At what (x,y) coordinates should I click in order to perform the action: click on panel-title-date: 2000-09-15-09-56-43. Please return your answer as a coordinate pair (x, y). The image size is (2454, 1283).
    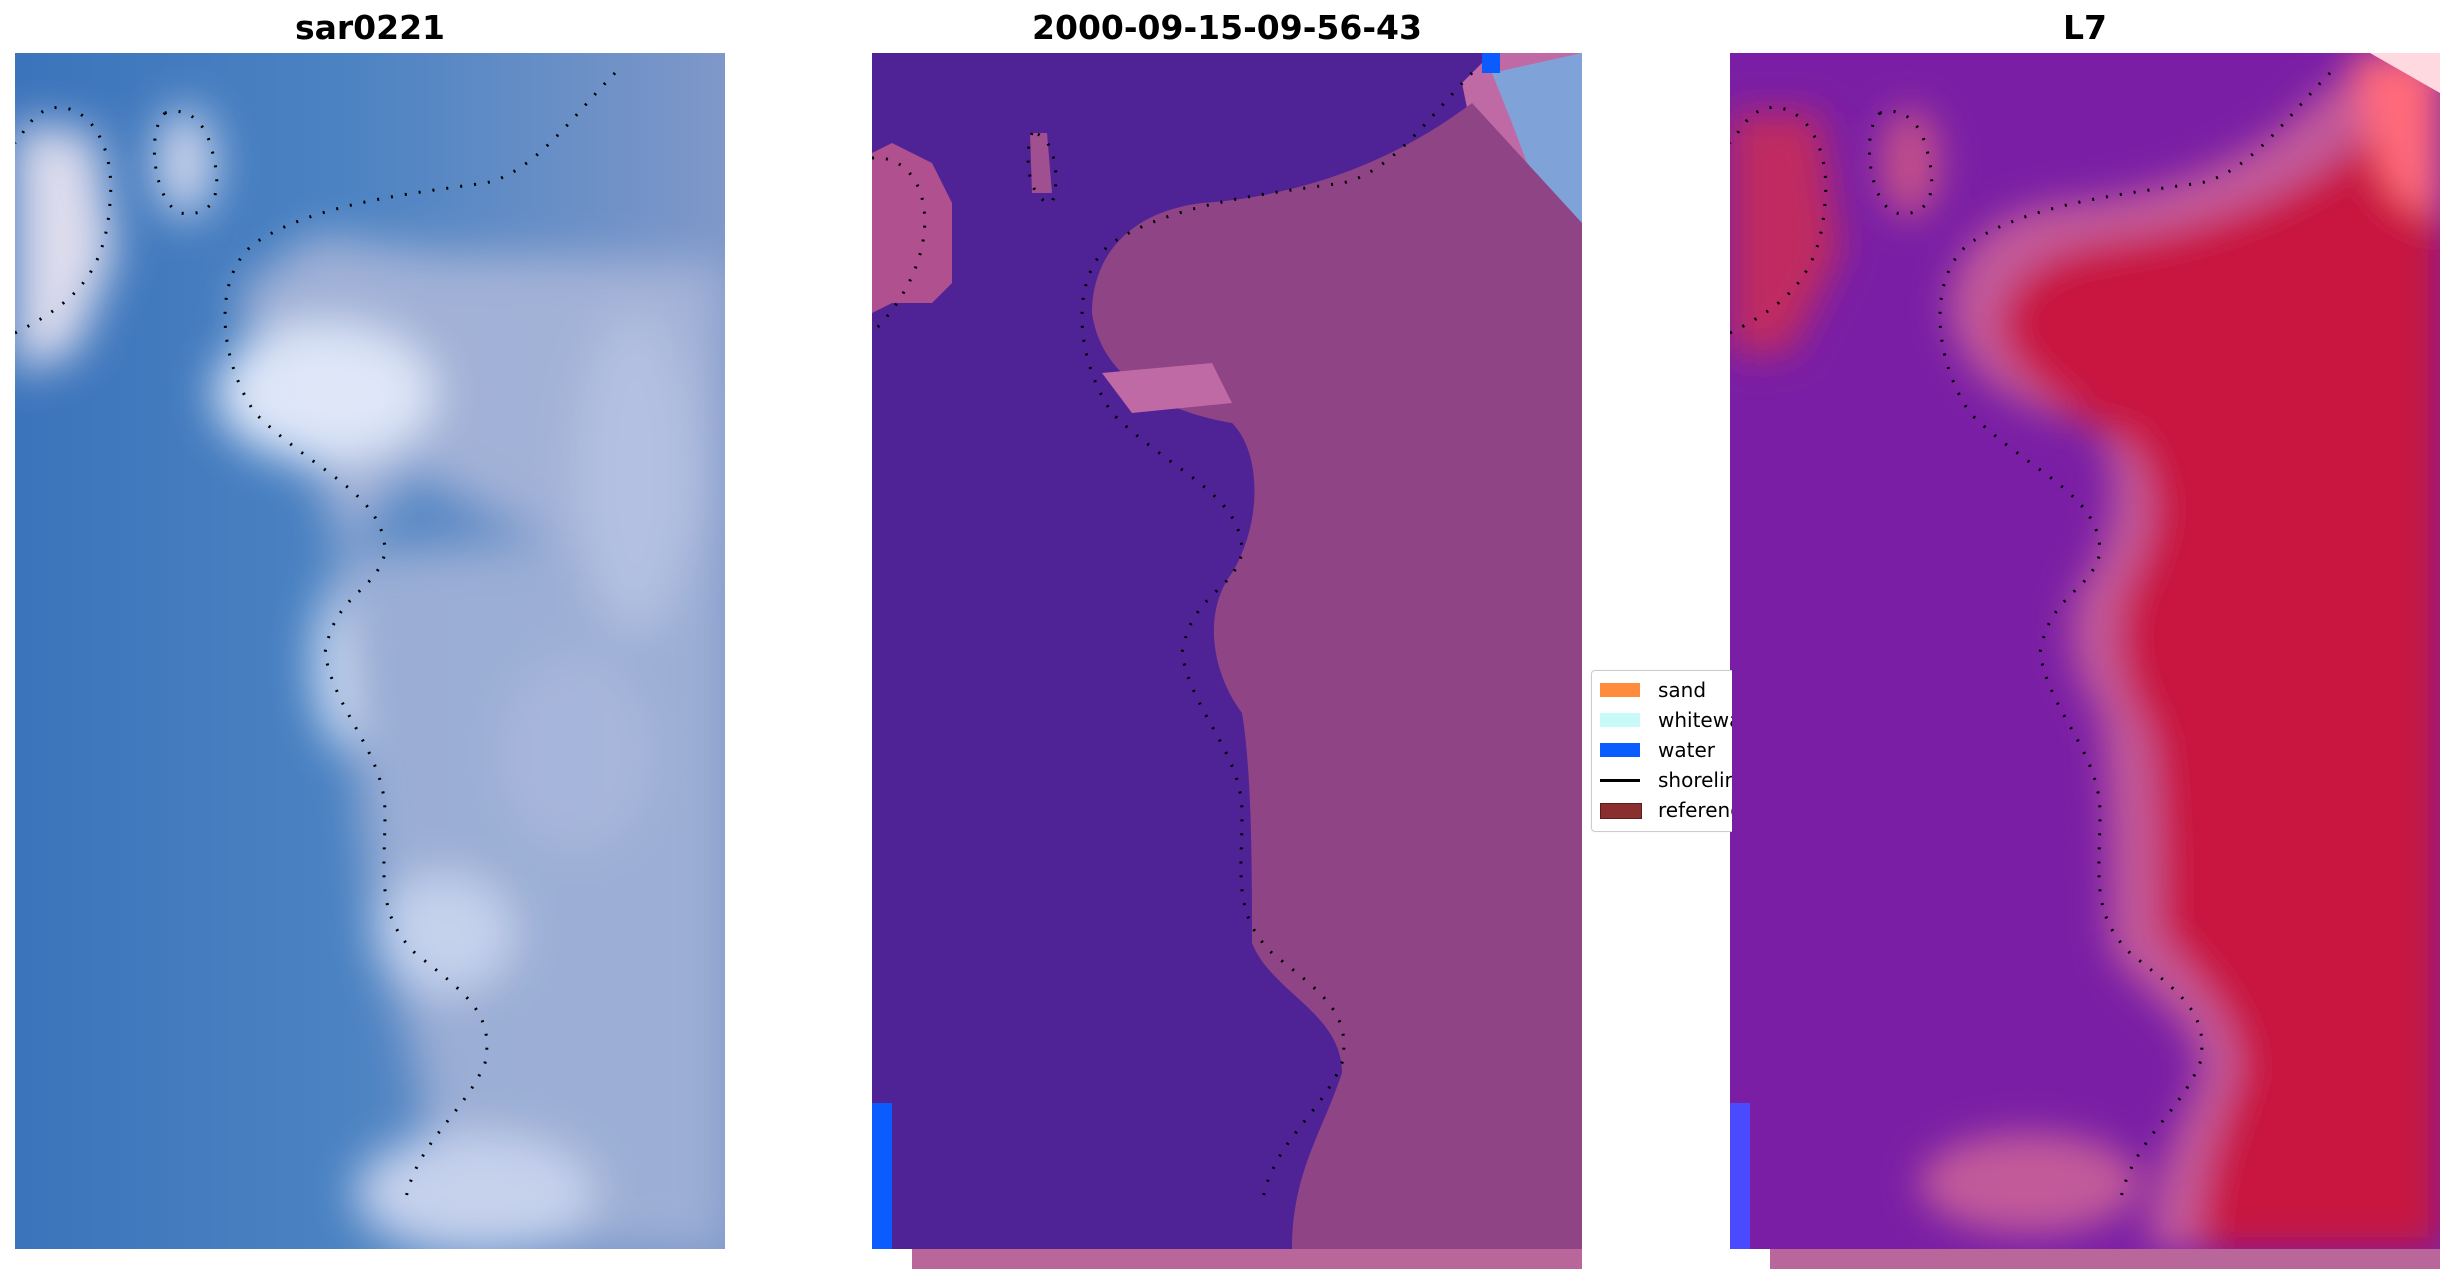
    Looking at the image, I should click on (1227, 27).